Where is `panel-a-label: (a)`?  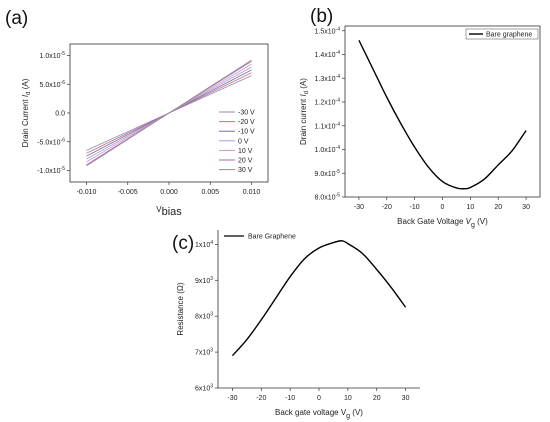
panel-a-label: (a) is located at coordinates (16, 18).